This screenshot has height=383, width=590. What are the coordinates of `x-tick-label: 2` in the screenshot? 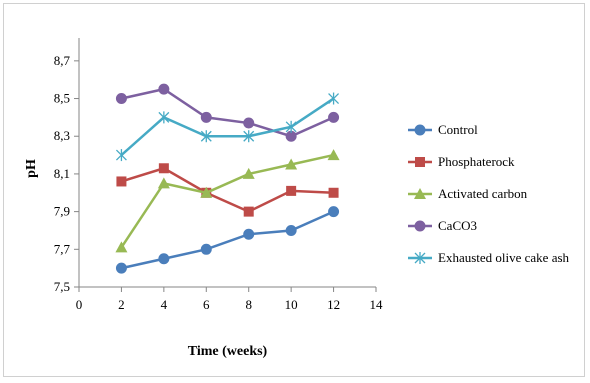 It's located at (121, 304).